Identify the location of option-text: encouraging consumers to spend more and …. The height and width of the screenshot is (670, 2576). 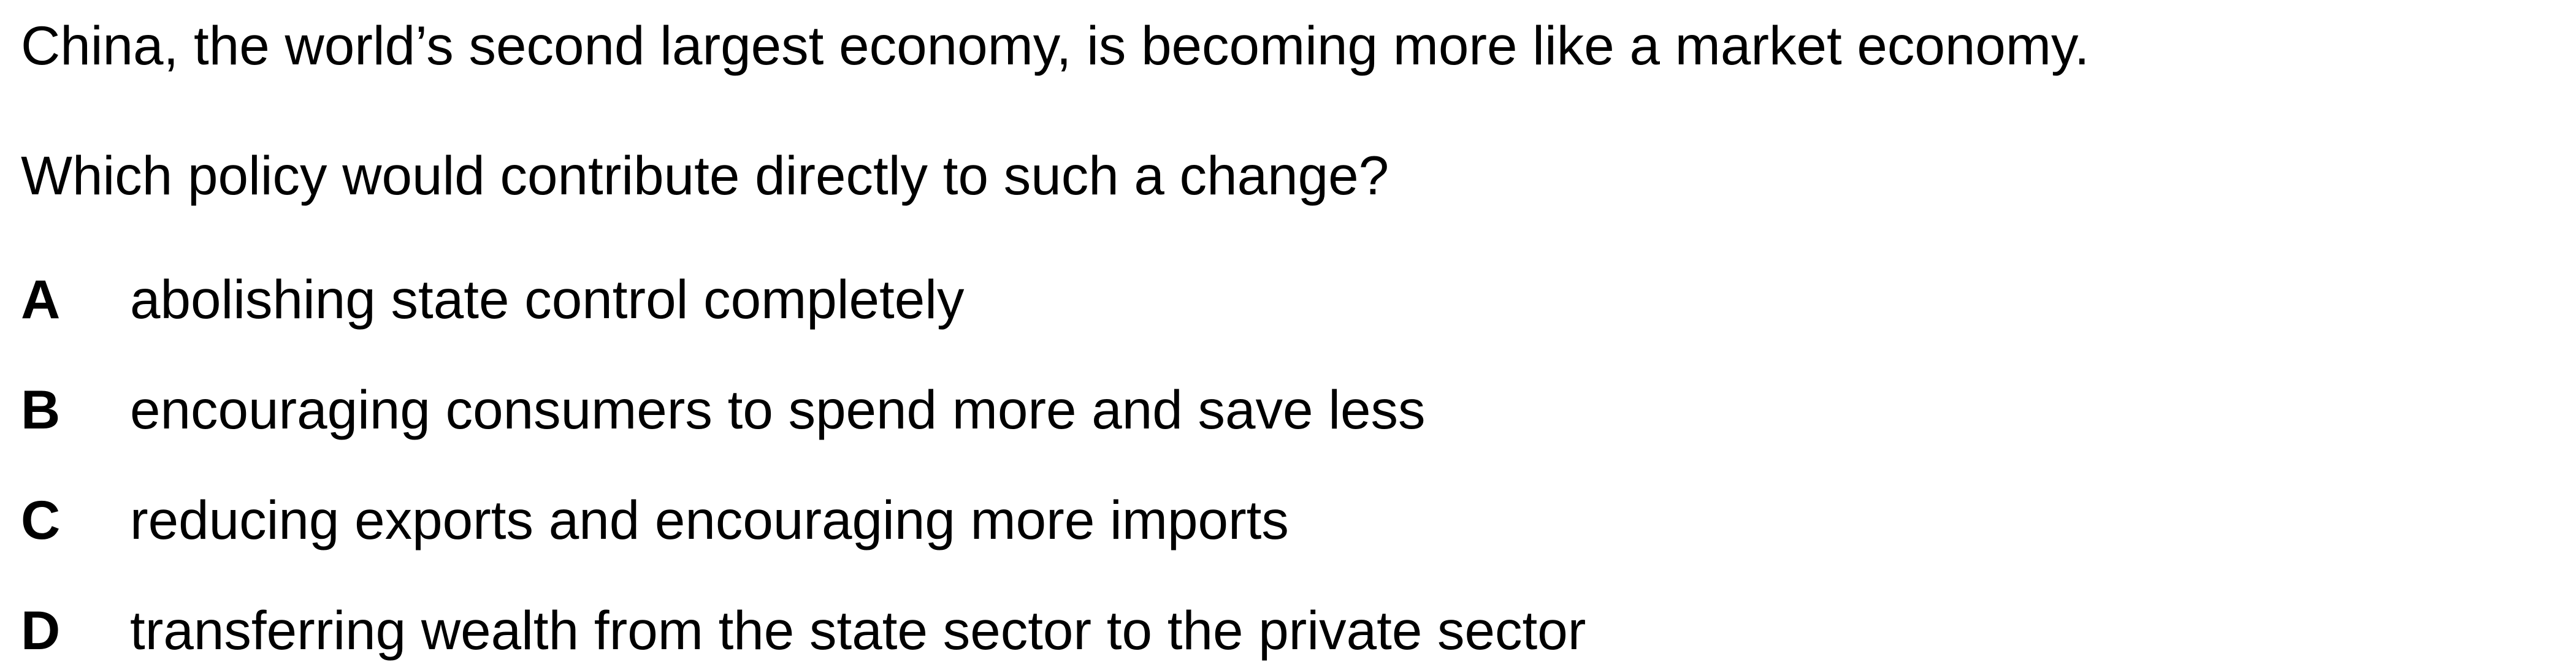
(778, 409).